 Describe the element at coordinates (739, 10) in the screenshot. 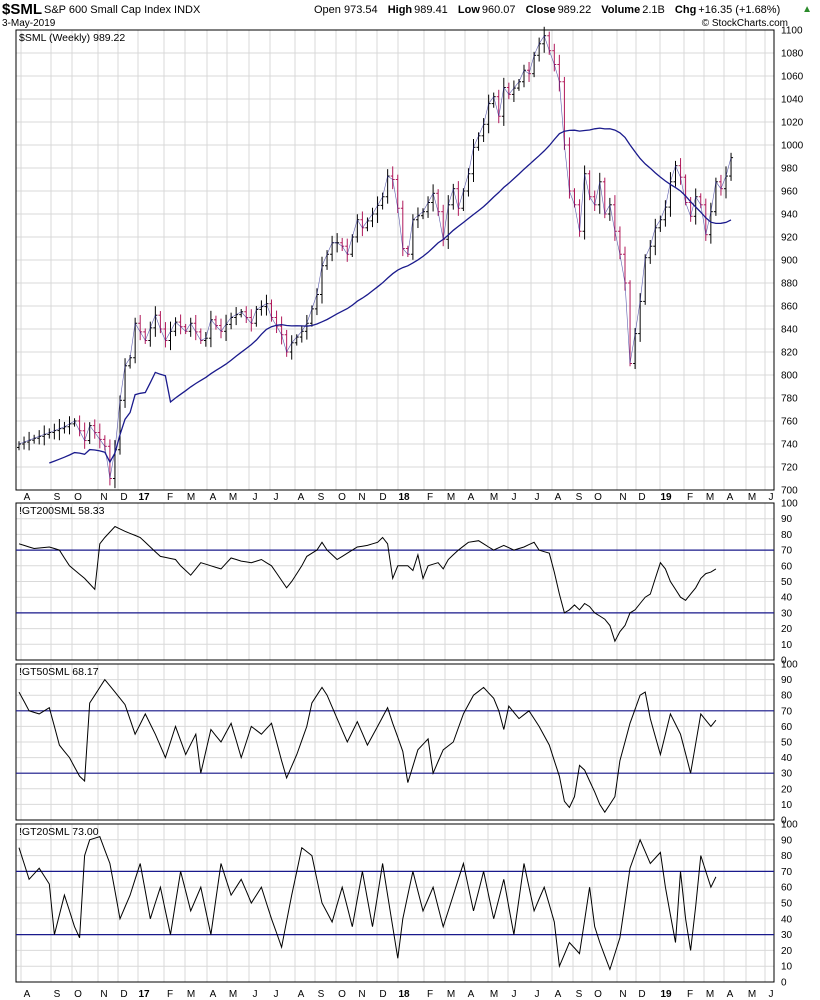

I see `change-value: +16.35 (+1.68%)` at that location.